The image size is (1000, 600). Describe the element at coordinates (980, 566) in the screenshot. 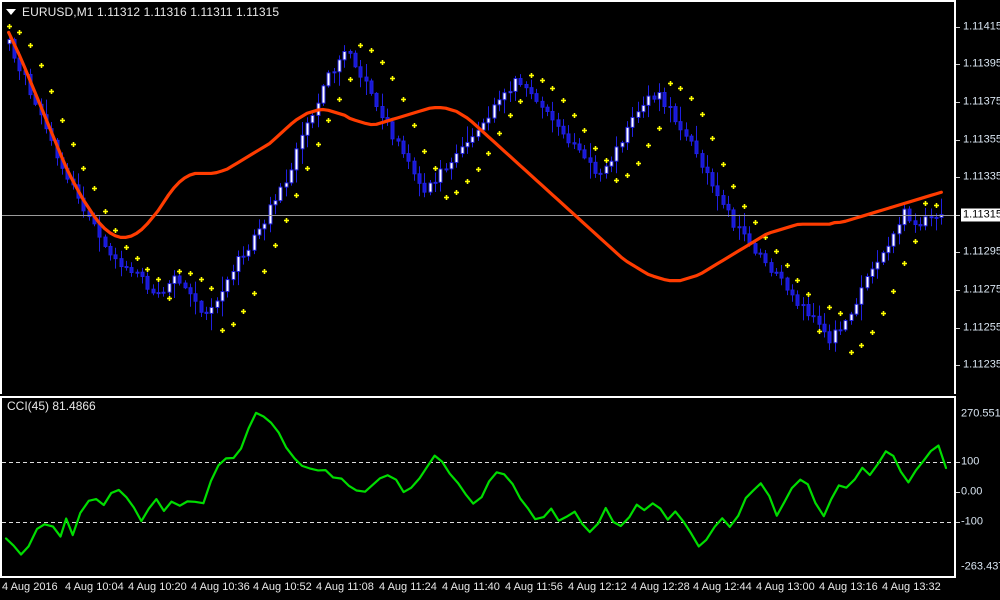

I see `cci-scale-label: -263.4371` at that location.